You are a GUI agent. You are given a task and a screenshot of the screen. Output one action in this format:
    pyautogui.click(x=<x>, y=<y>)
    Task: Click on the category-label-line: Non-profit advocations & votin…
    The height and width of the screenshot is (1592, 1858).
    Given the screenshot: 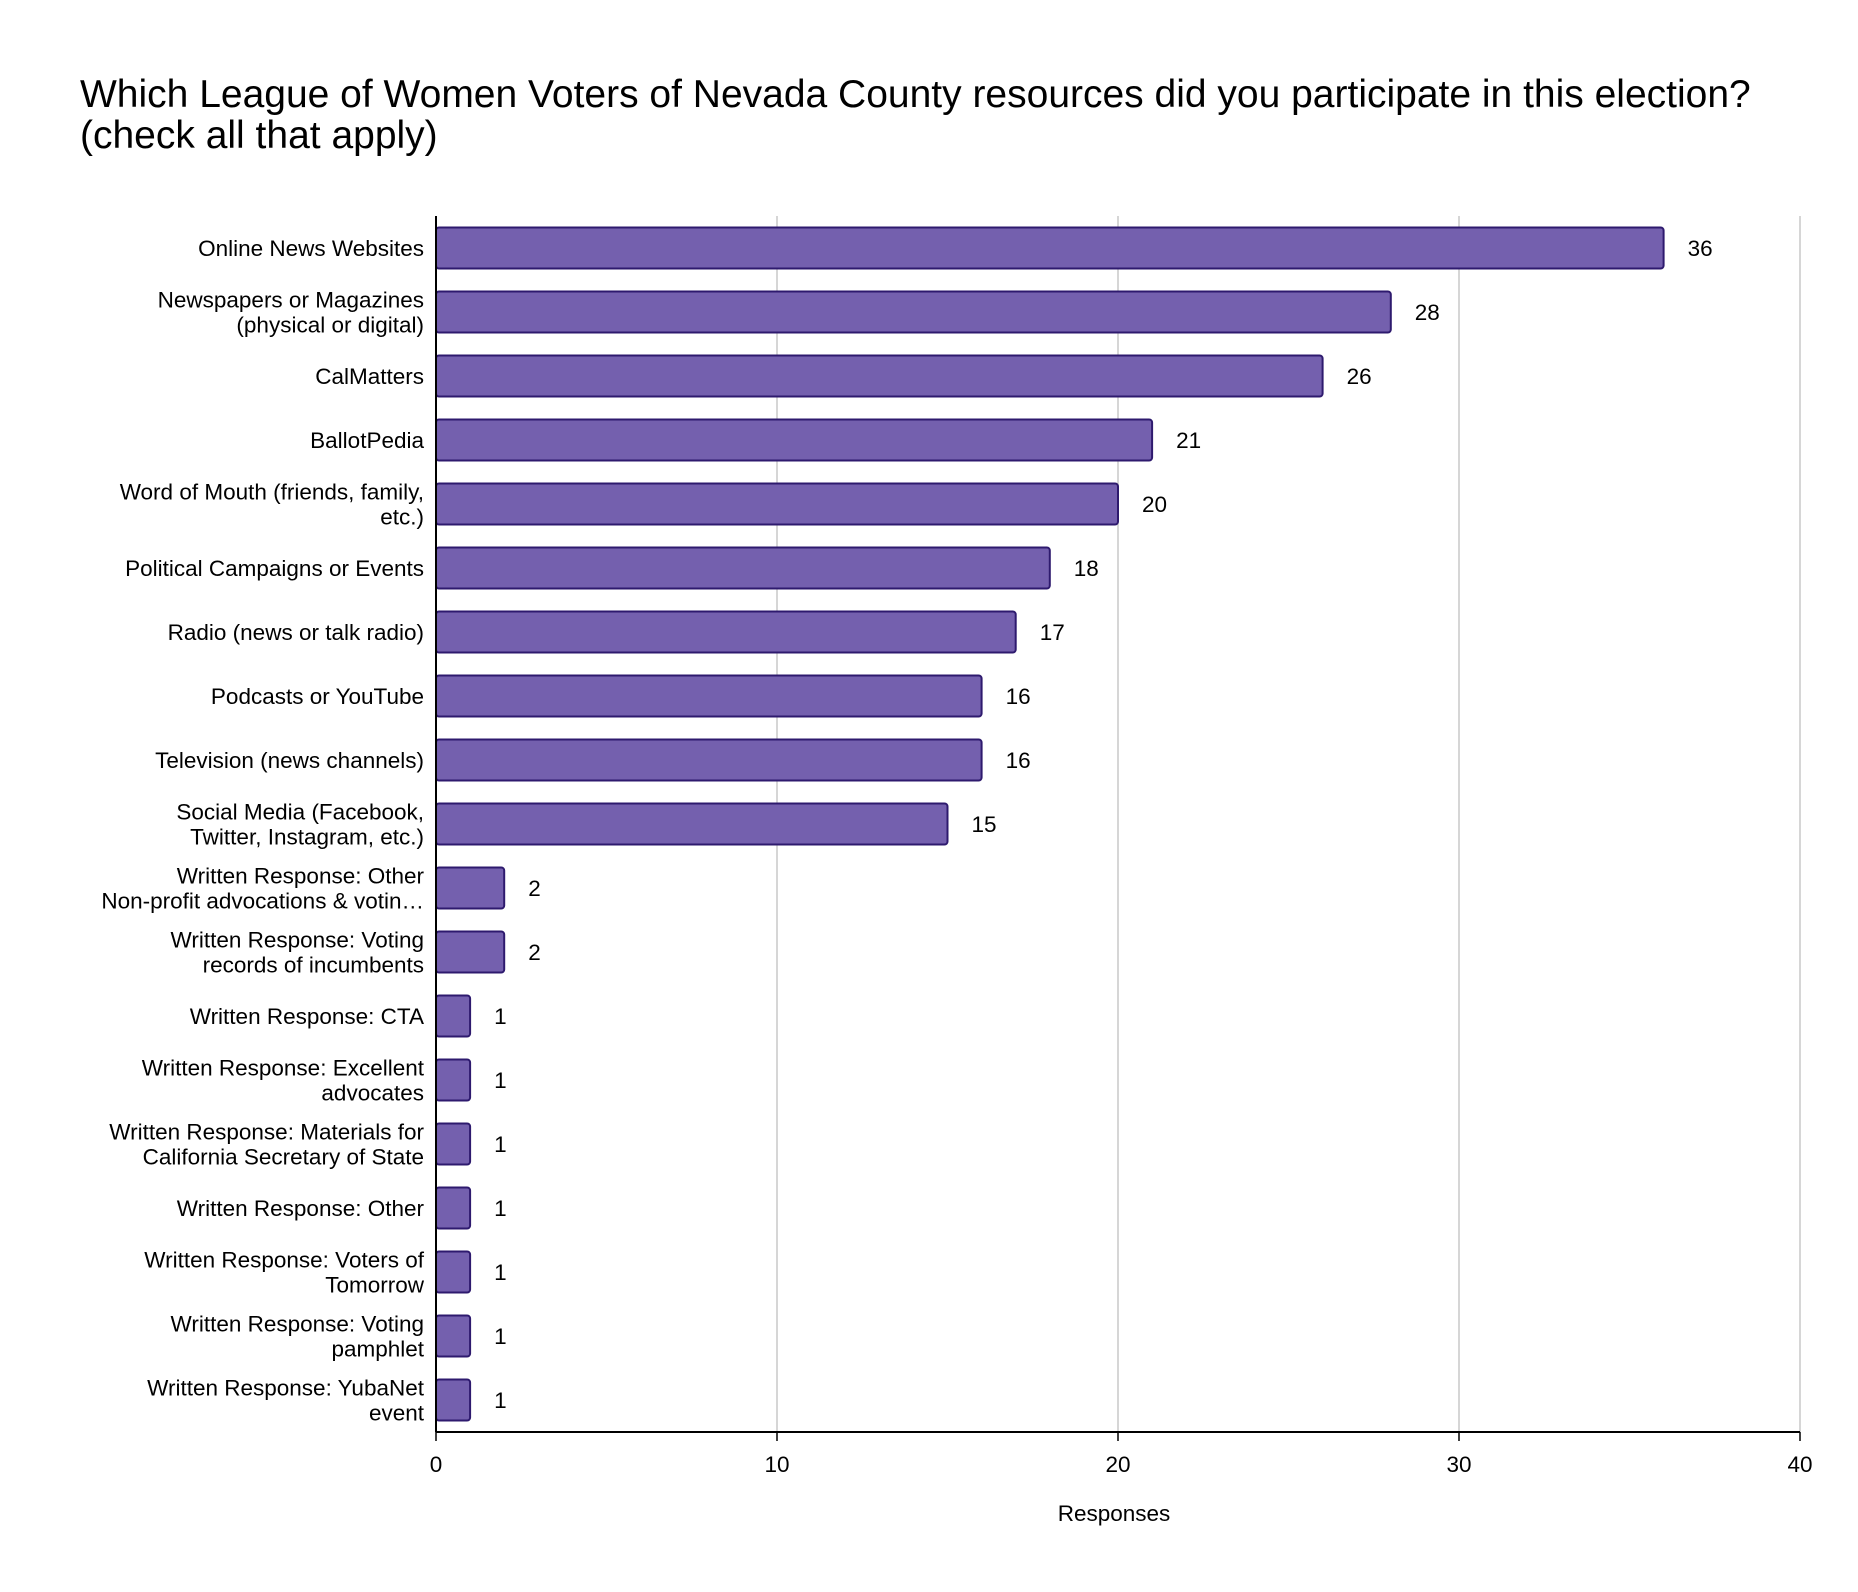 What is the action you would take?
    pyautogui.click(x=262, y=901)
    